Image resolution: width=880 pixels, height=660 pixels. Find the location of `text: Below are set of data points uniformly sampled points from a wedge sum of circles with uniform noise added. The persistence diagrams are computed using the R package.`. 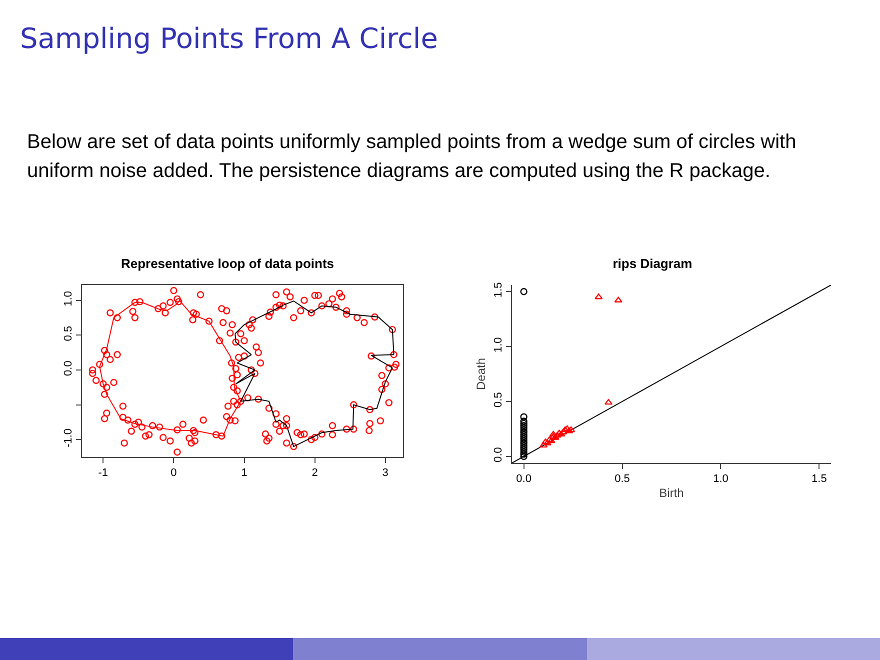

text: Below are set of data points uniformly sampled points from a wedge sum of circles with uniform noise added. The persistence diagrams are computed using the R package. is located at coordinates (412, 157).